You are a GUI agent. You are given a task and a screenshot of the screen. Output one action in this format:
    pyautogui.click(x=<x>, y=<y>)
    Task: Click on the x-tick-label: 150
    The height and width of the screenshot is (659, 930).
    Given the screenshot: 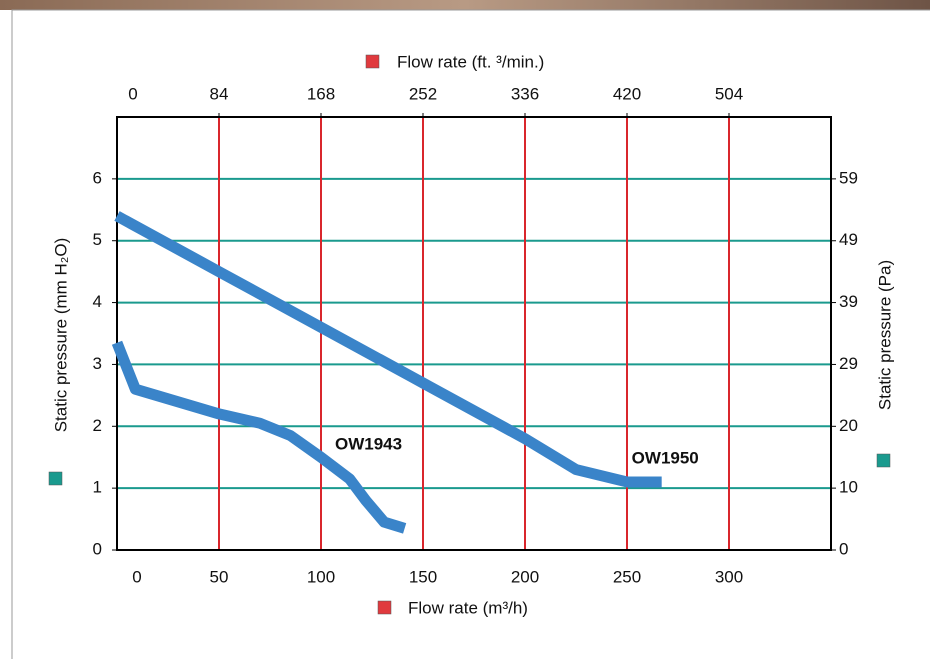 What is the action you would take?
    pyautogui.click(x=423, y=576)
    